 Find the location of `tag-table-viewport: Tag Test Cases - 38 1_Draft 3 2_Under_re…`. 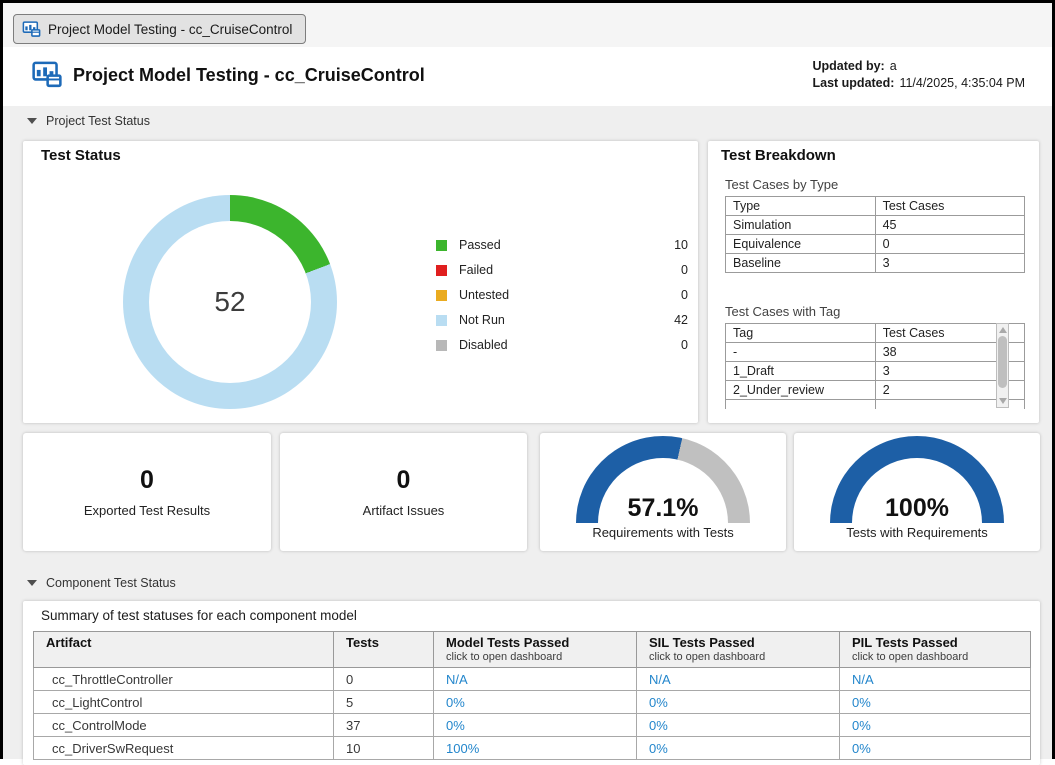

tag-table-viewport: Tag Test Cases - 38 1_Draft 3 2_Under_re… is located at coordinates (875, 366).